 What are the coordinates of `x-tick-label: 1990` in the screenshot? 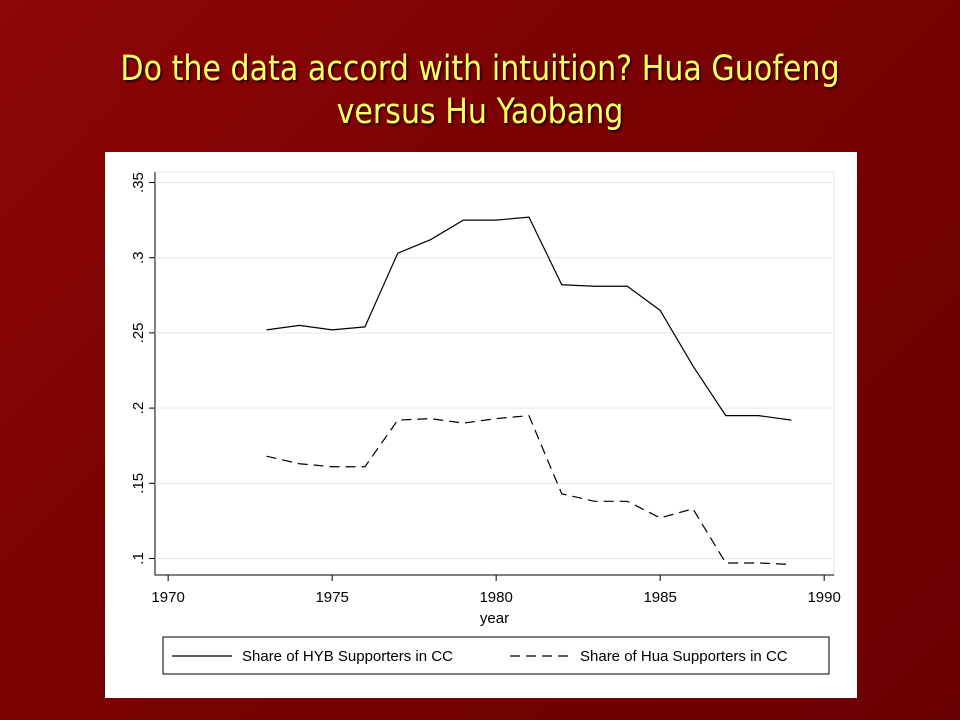 It's located at (823, 597).